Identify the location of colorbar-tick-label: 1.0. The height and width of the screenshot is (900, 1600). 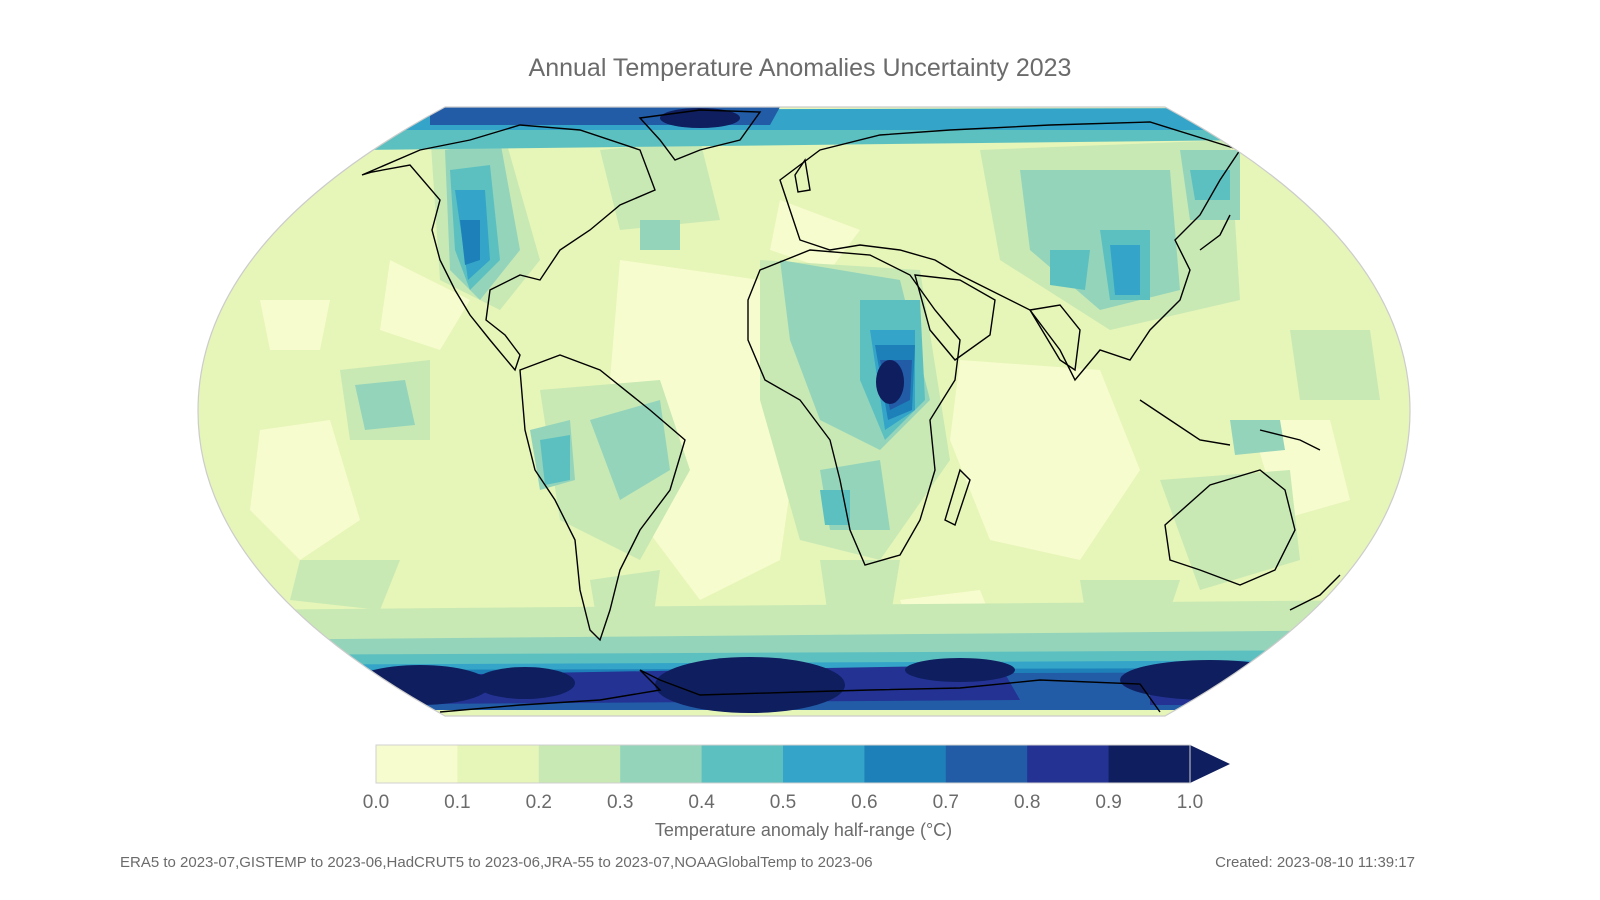
(1190, 802).